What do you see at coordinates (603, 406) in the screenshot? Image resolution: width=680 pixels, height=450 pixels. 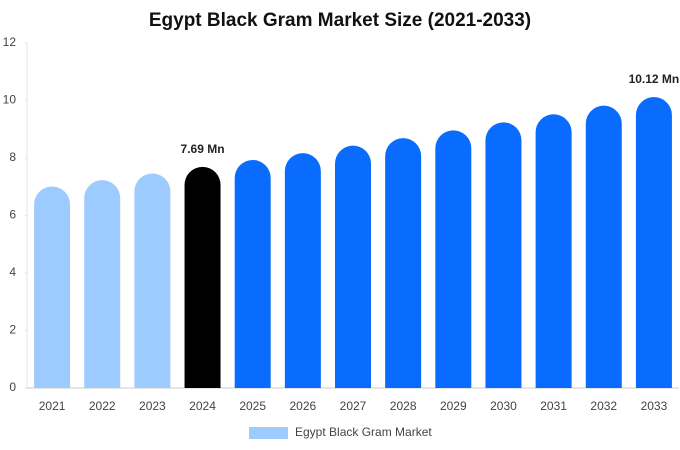 I see `x-tick-label: 2032` at bounding box center [603, 406].